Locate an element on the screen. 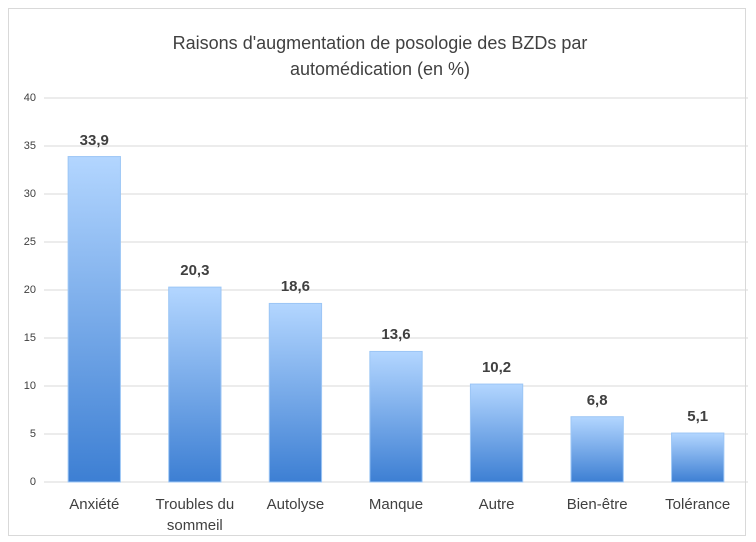  x-tick-label: Tolérance is located at coordinates (698, 504).